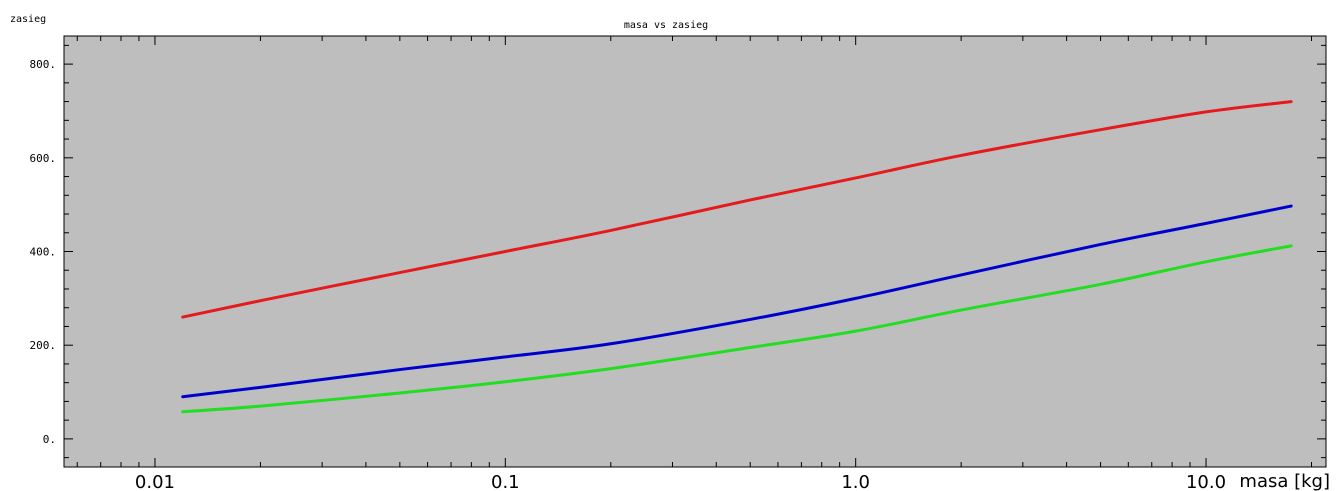 This screenshot has width=1336, height=491. I want to click on x-tick-label: 0.01, so click(155, 481).